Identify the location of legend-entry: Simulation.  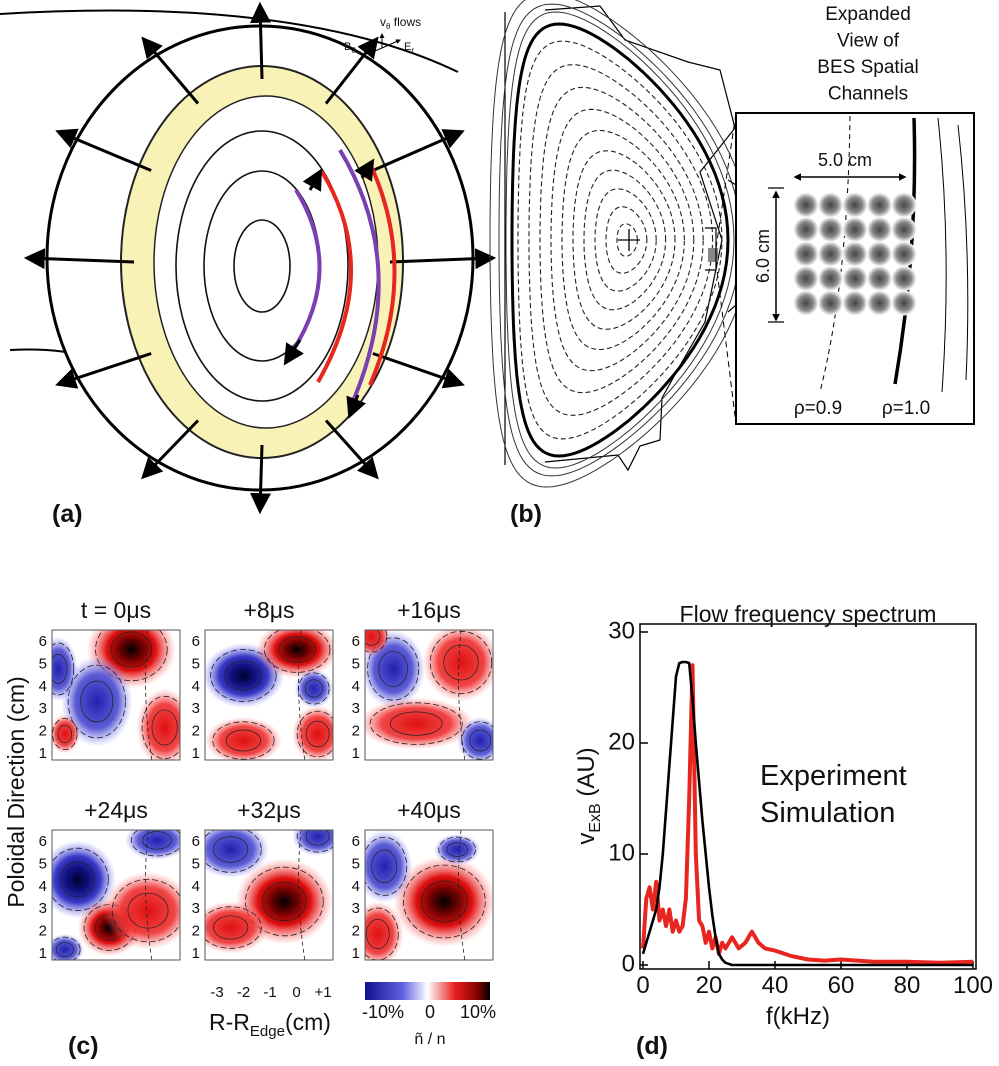
(827, 813).